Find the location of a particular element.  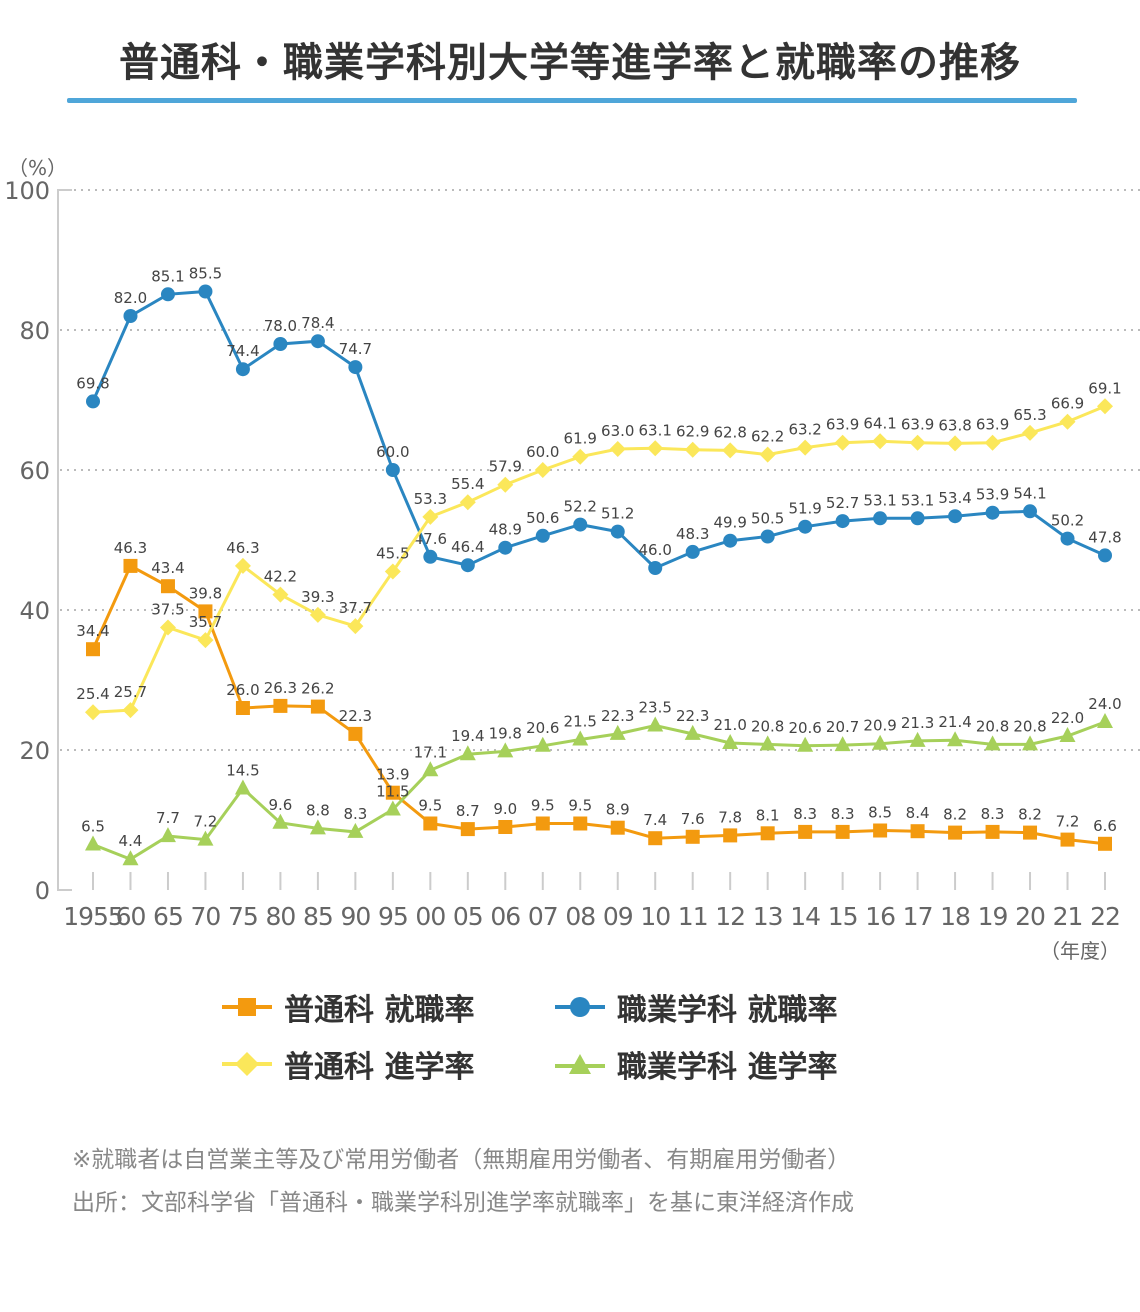

legend-marker-circle-icon is located at coordinates (580, 1007).